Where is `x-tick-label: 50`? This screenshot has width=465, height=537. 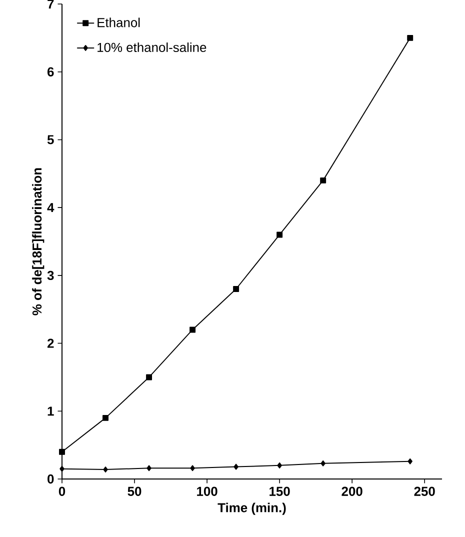 x-tick-label: 50 is located at coordinates (135, 491).